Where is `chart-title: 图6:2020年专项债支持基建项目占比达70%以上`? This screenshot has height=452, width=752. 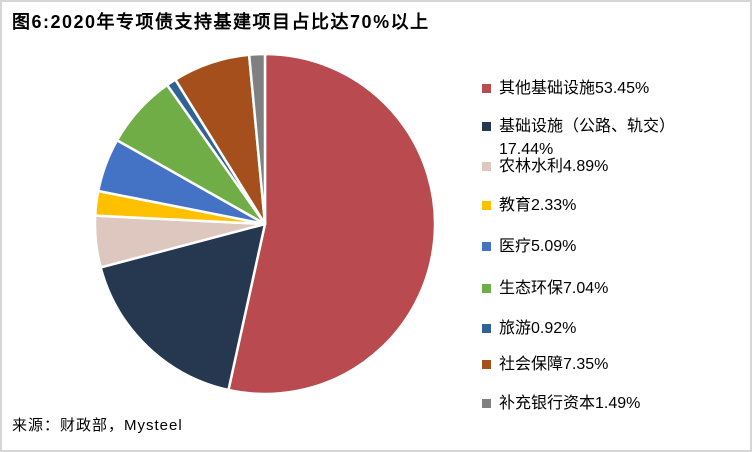 chart-title: 图6:2020年专项债支持基建项目占比达70%以上 is located at coordinates (221, 22).